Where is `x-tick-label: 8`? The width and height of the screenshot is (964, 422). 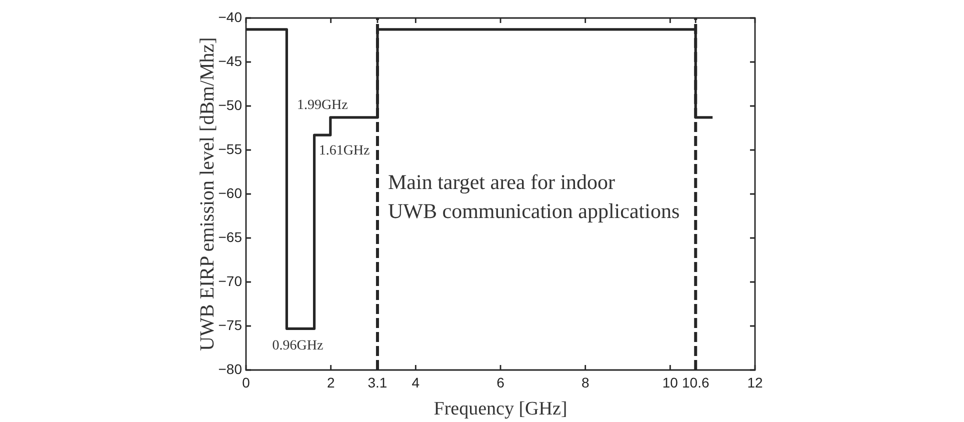
x-tick-label: 8 is located at coordinates (585, 382).